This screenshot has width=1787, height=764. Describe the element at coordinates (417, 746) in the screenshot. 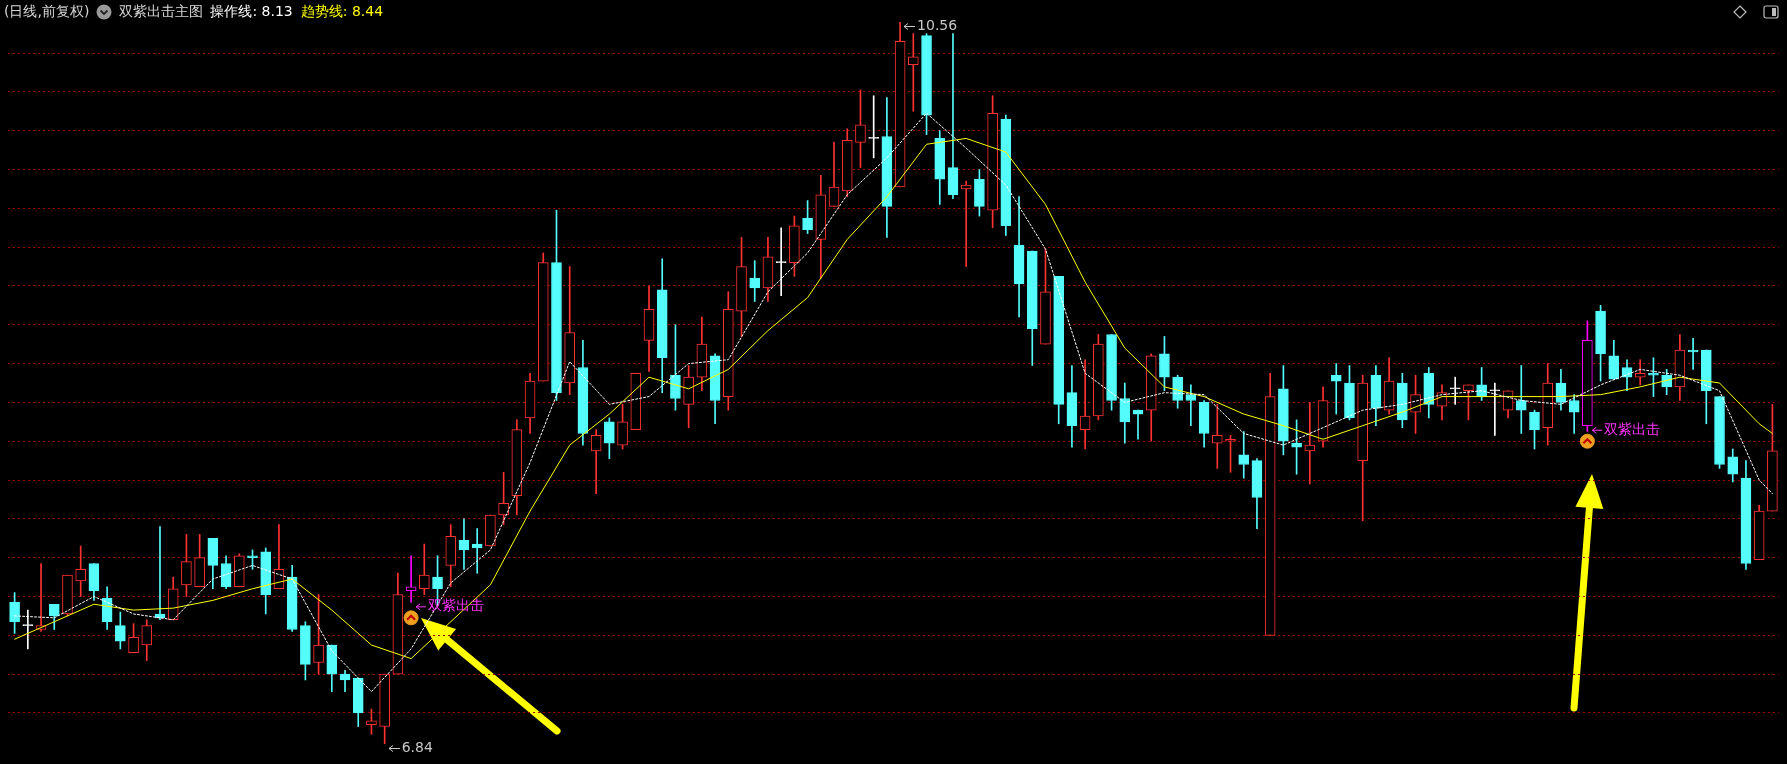

I see `annotation: 6.84` at that location.